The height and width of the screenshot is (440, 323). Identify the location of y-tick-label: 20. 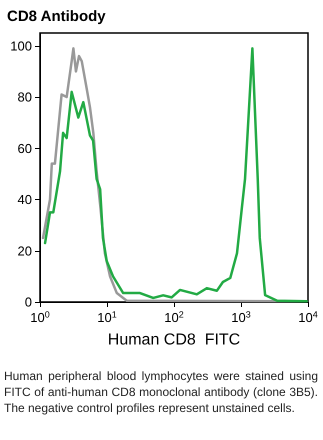
(25, 250).